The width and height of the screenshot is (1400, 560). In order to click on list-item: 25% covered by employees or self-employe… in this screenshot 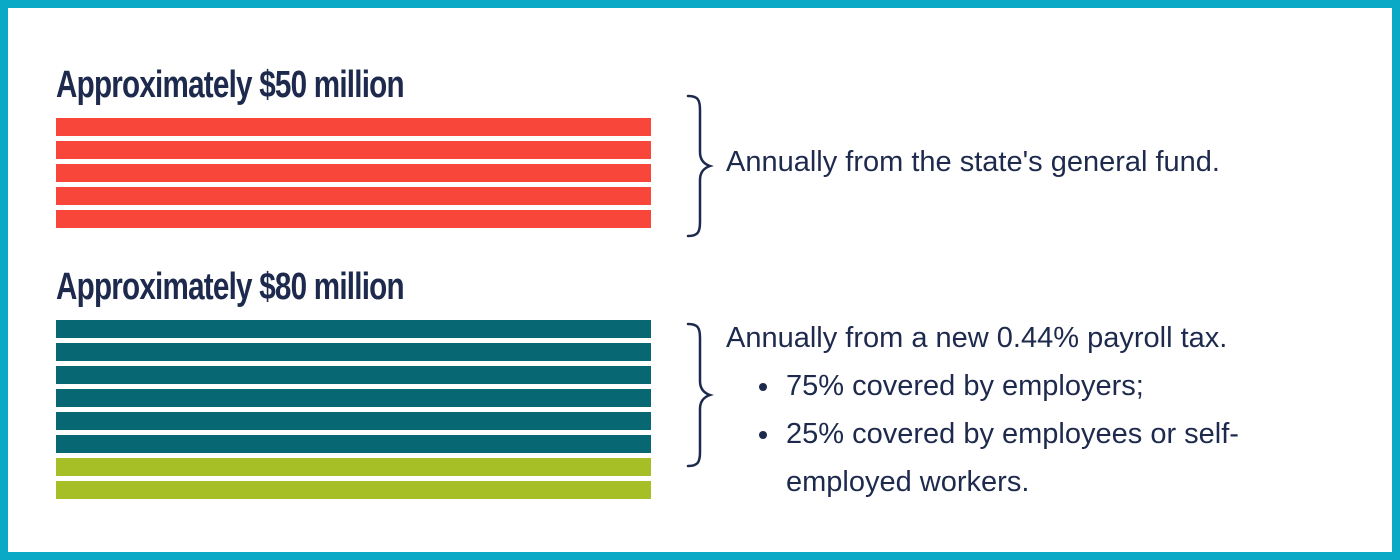, I will do `click(1051, 458)`.